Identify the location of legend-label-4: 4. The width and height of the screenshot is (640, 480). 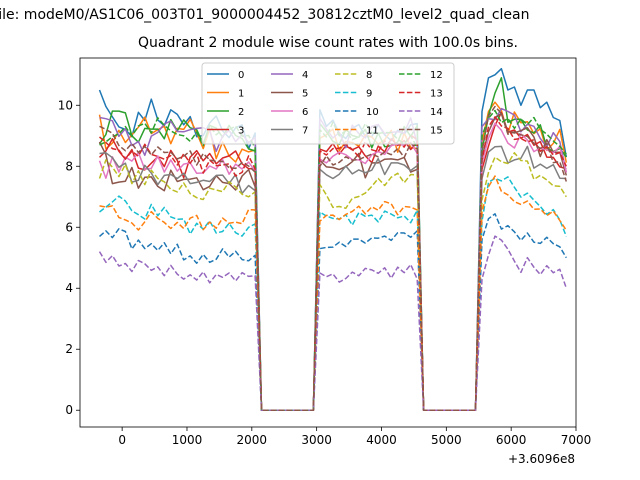
(305, 75).